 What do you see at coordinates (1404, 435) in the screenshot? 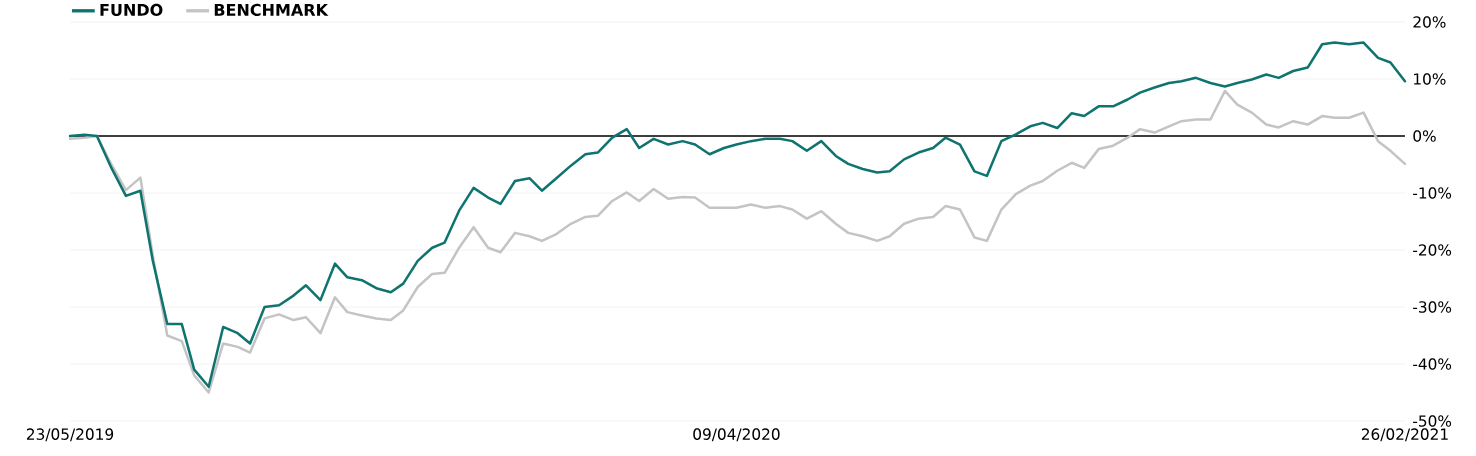
I see `x-tick-label: 26/02/2021` at bounding box center [1404, 435].